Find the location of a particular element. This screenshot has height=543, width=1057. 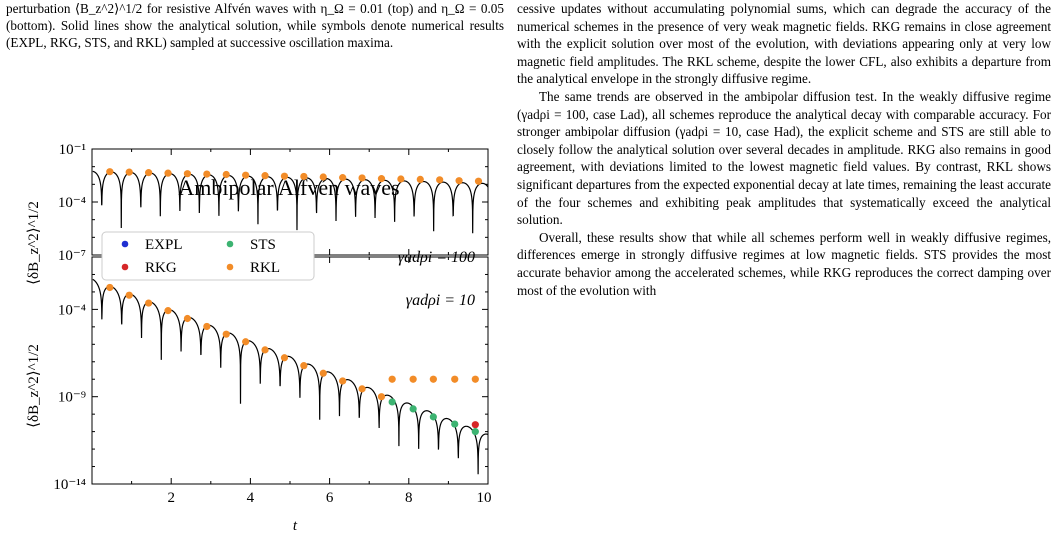

legend-marker-sts is located at coordinates (230, 244).